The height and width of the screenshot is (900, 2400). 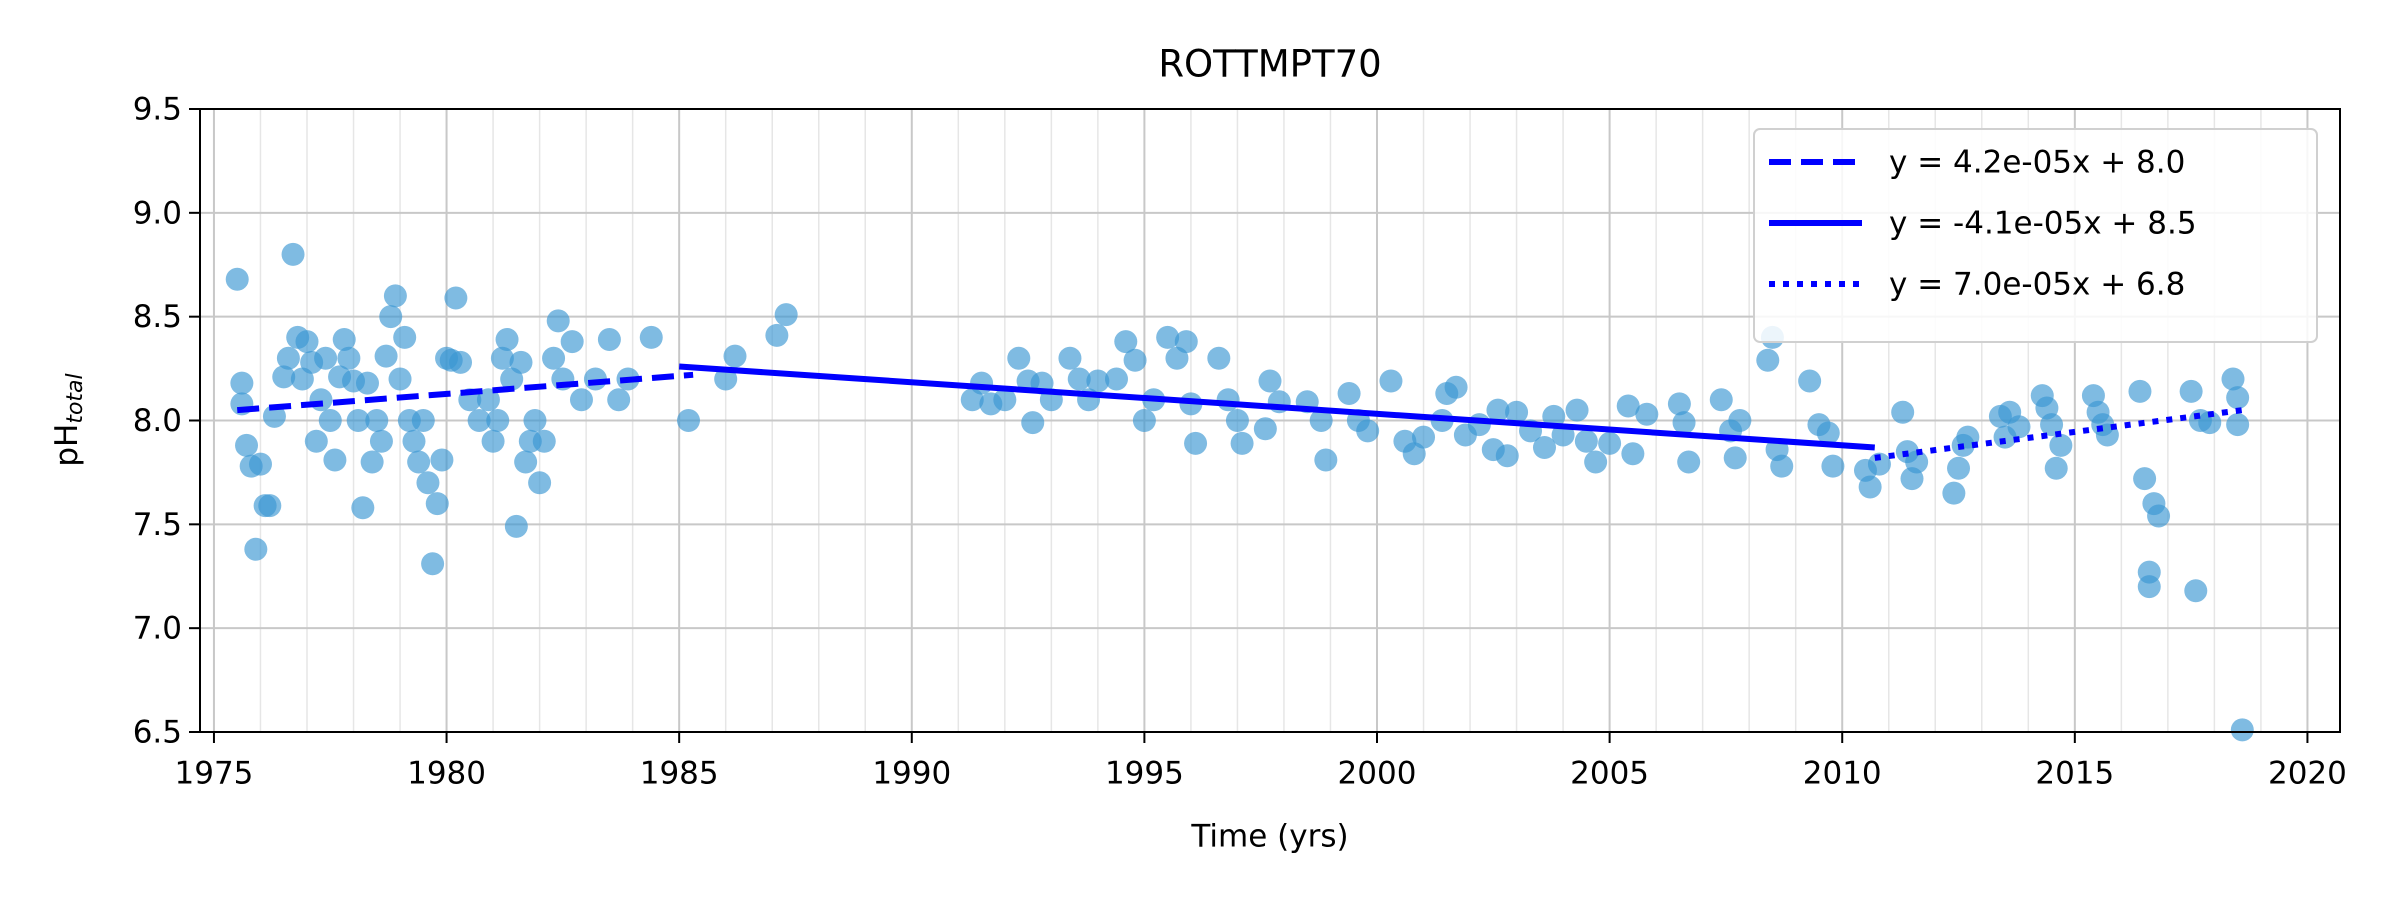 I want to click on y-tick-label: 9.5, so click(x=157, y=110).